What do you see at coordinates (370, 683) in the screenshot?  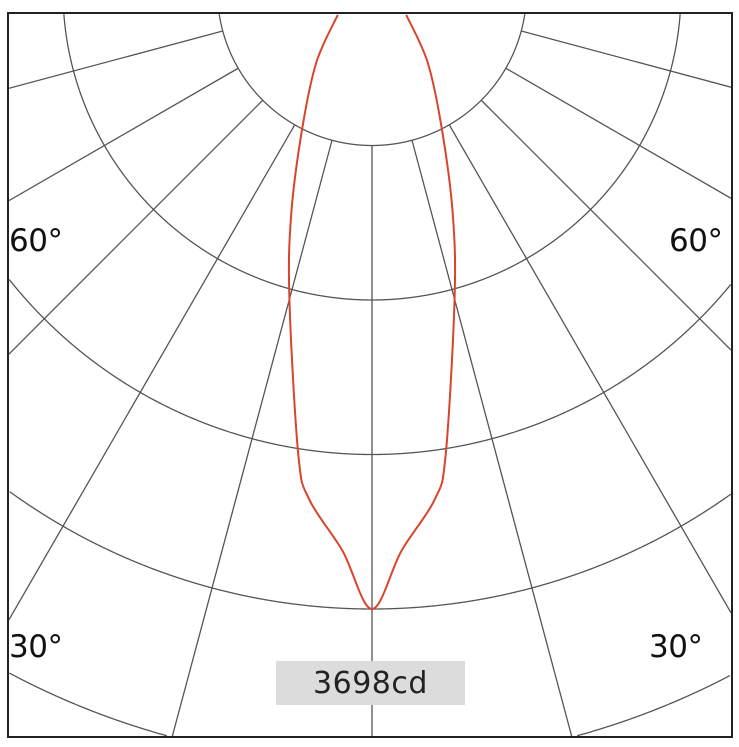 I see `peak-intensity-label: 3698cd` at bounding box center [370, 683].